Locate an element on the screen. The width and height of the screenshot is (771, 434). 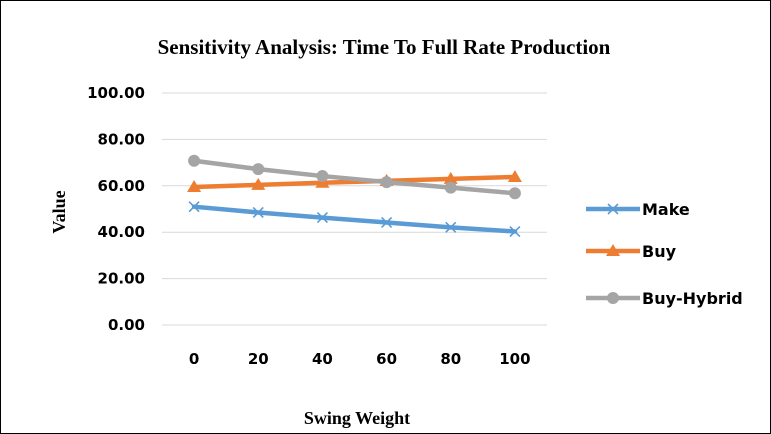
series-buy-hybrid is located at coordinates (354, 177).